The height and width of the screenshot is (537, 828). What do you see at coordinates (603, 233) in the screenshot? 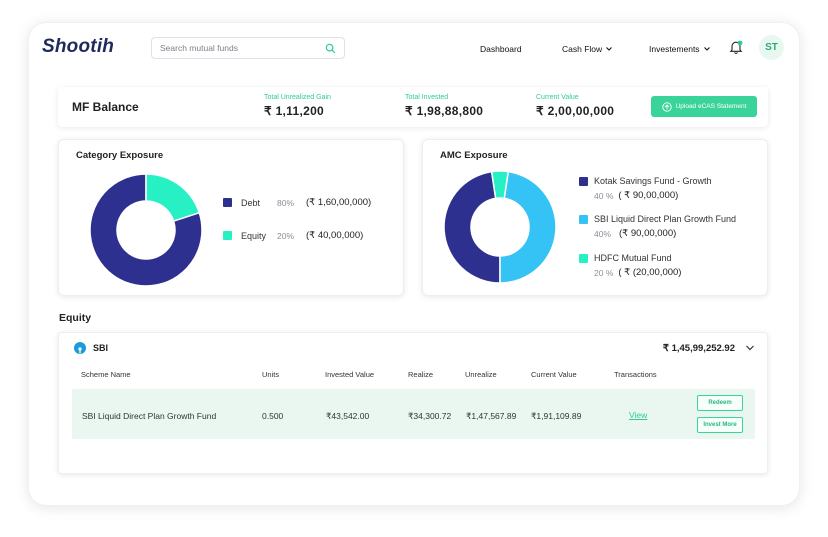
I see `sbi-percent: 40%` at bounding box center [603, 233].